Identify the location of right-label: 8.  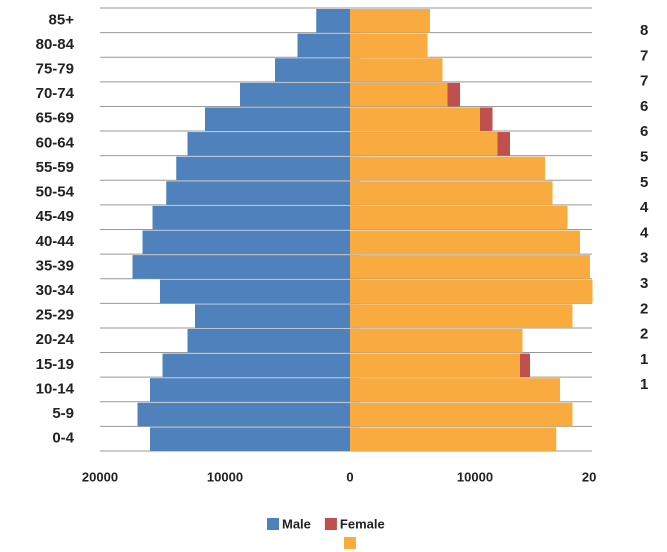
(644, 30).